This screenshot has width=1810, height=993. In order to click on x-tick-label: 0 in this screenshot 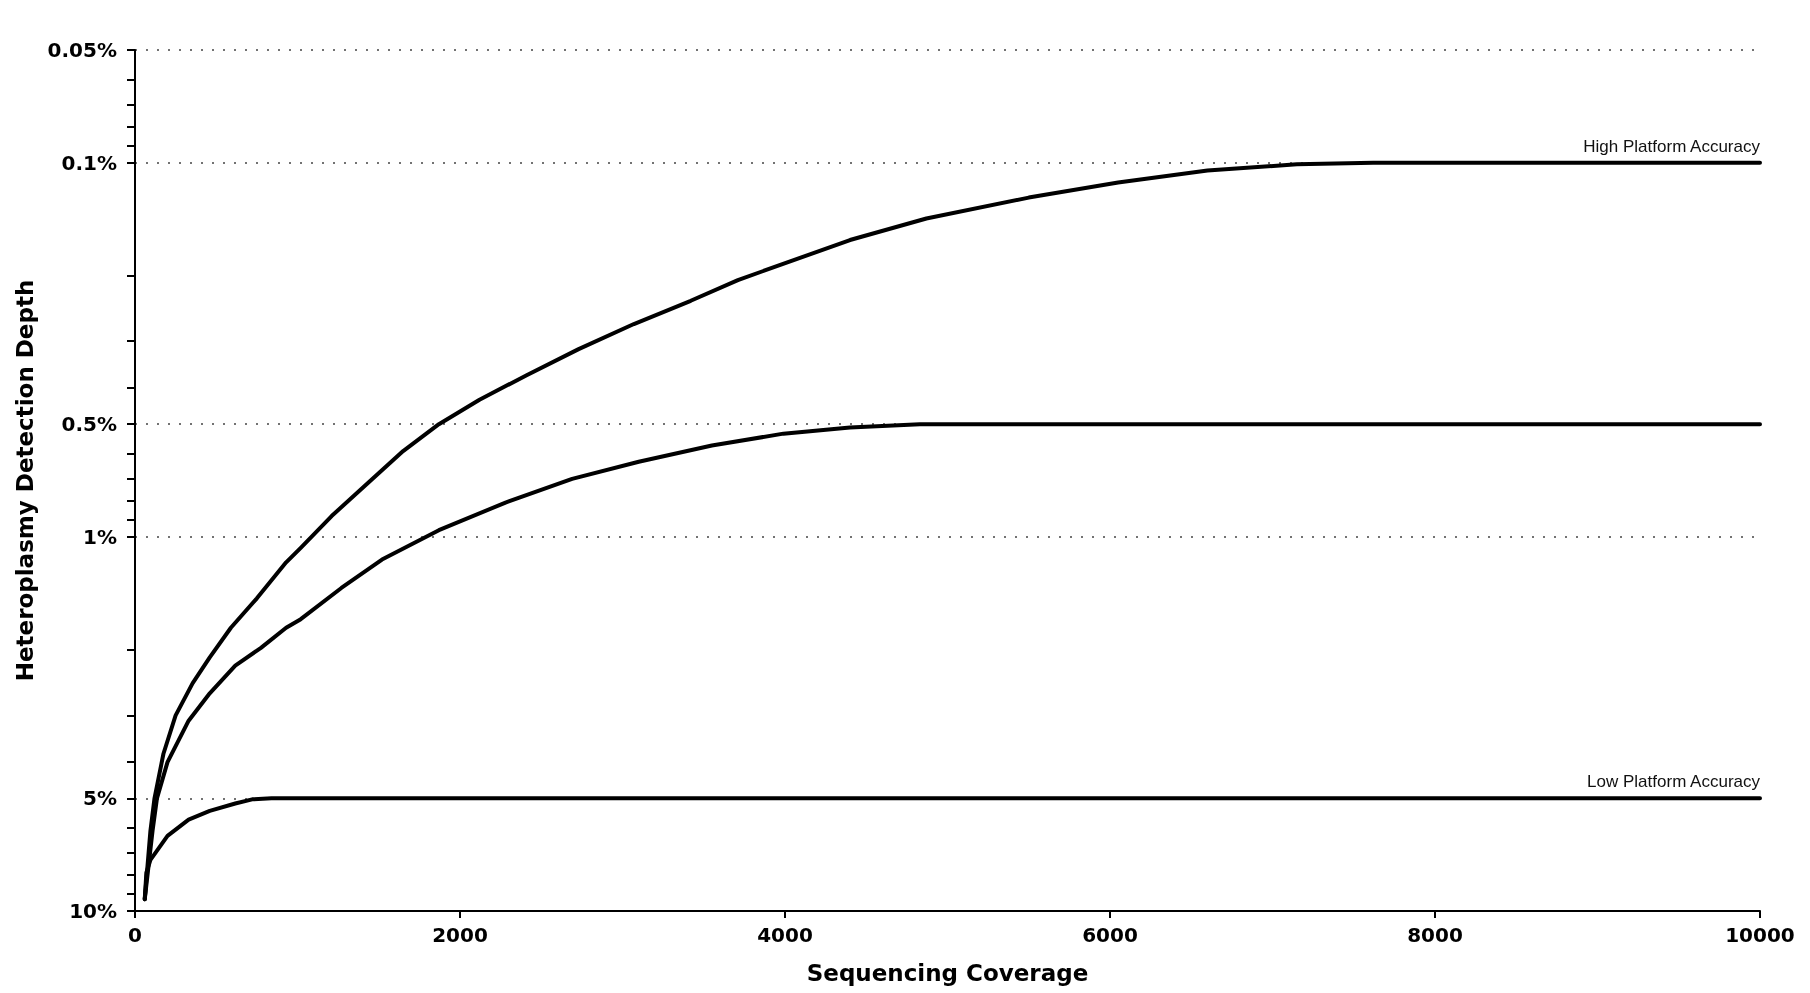, I will do `click(135, 935)`.